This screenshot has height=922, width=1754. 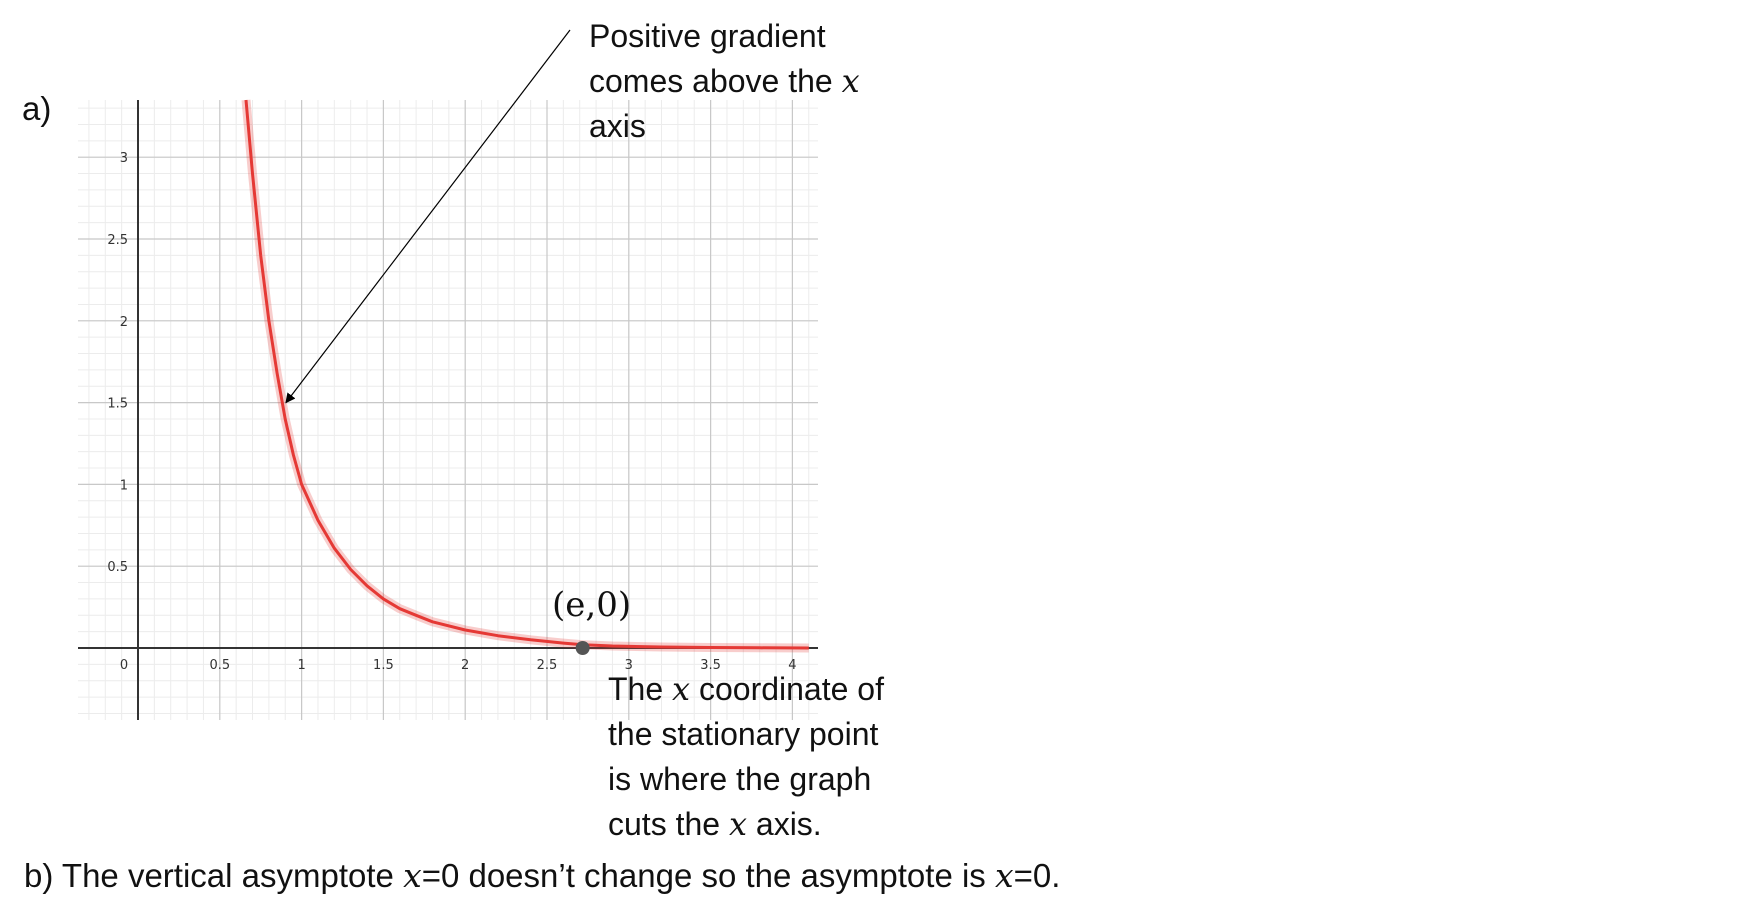 I want to click on y-tick-label: 1, so click(x=124, y=485).